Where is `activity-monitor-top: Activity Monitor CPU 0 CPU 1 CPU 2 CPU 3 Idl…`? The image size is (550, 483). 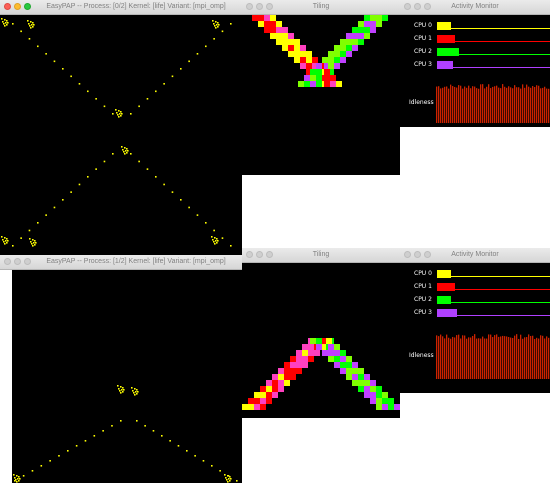
activity-monitor-top: Activity Monitor CPU 0 CPU 1 CPU 2 CPU 3 Idl… is located at coordinates (475, 63).